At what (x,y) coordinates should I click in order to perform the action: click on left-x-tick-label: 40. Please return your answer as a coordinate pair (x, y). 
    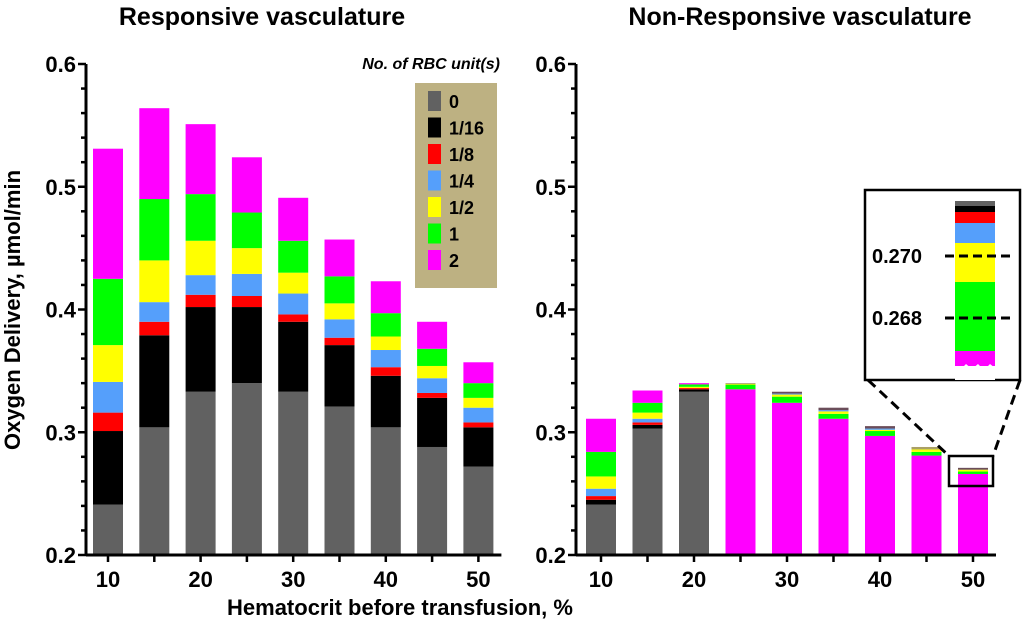
    Looking at the image, I should click on (386, 579).